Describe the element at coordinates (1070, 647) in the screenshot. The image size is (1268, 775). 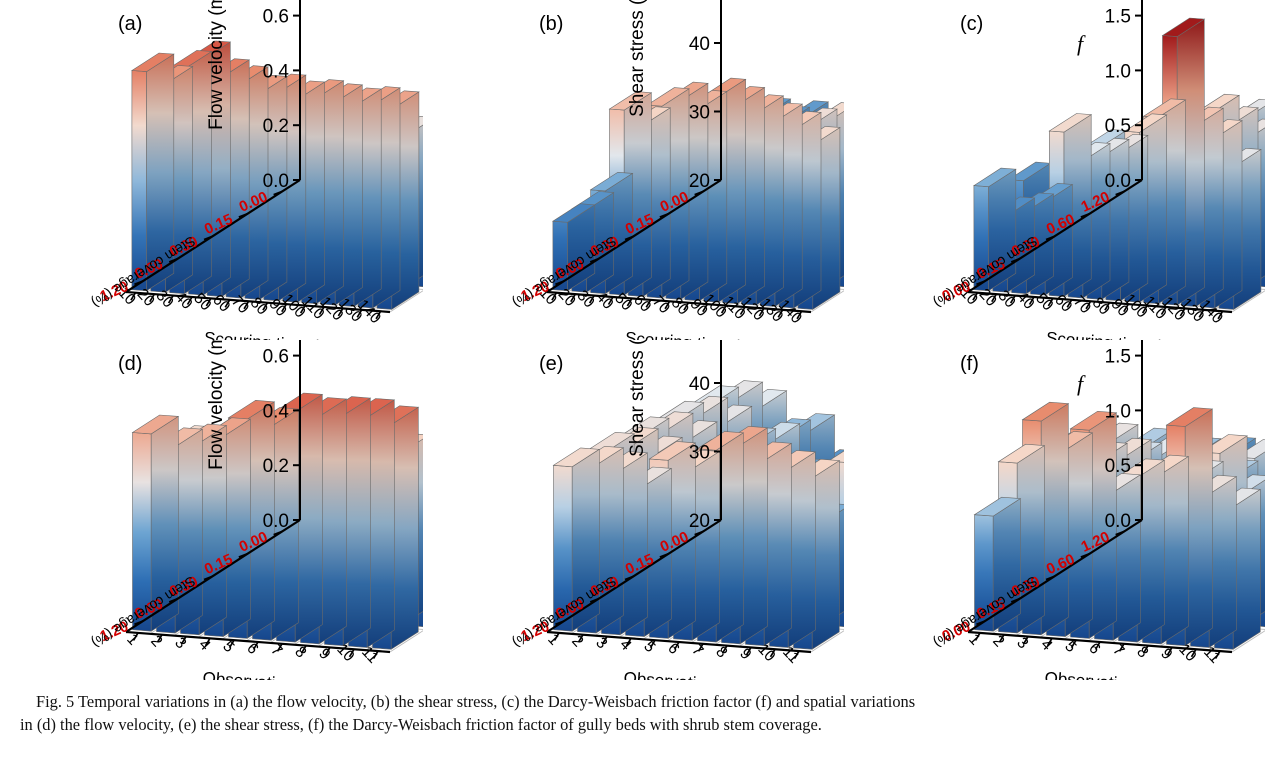
I see `x-axis-tick-label: 5` at that location.